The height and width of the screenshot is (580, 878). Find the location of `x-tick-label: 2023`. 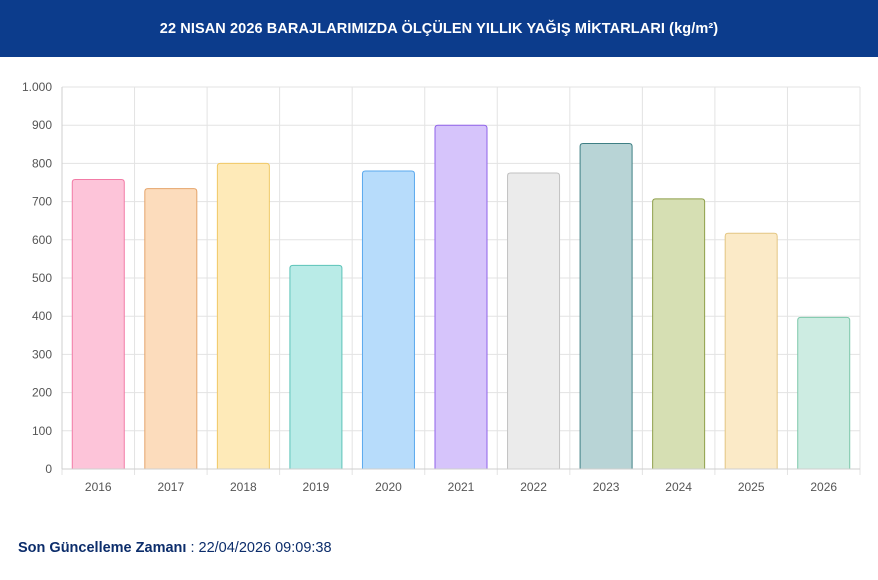

x-tick-label: 2023 is located at coordinates (606, 487).